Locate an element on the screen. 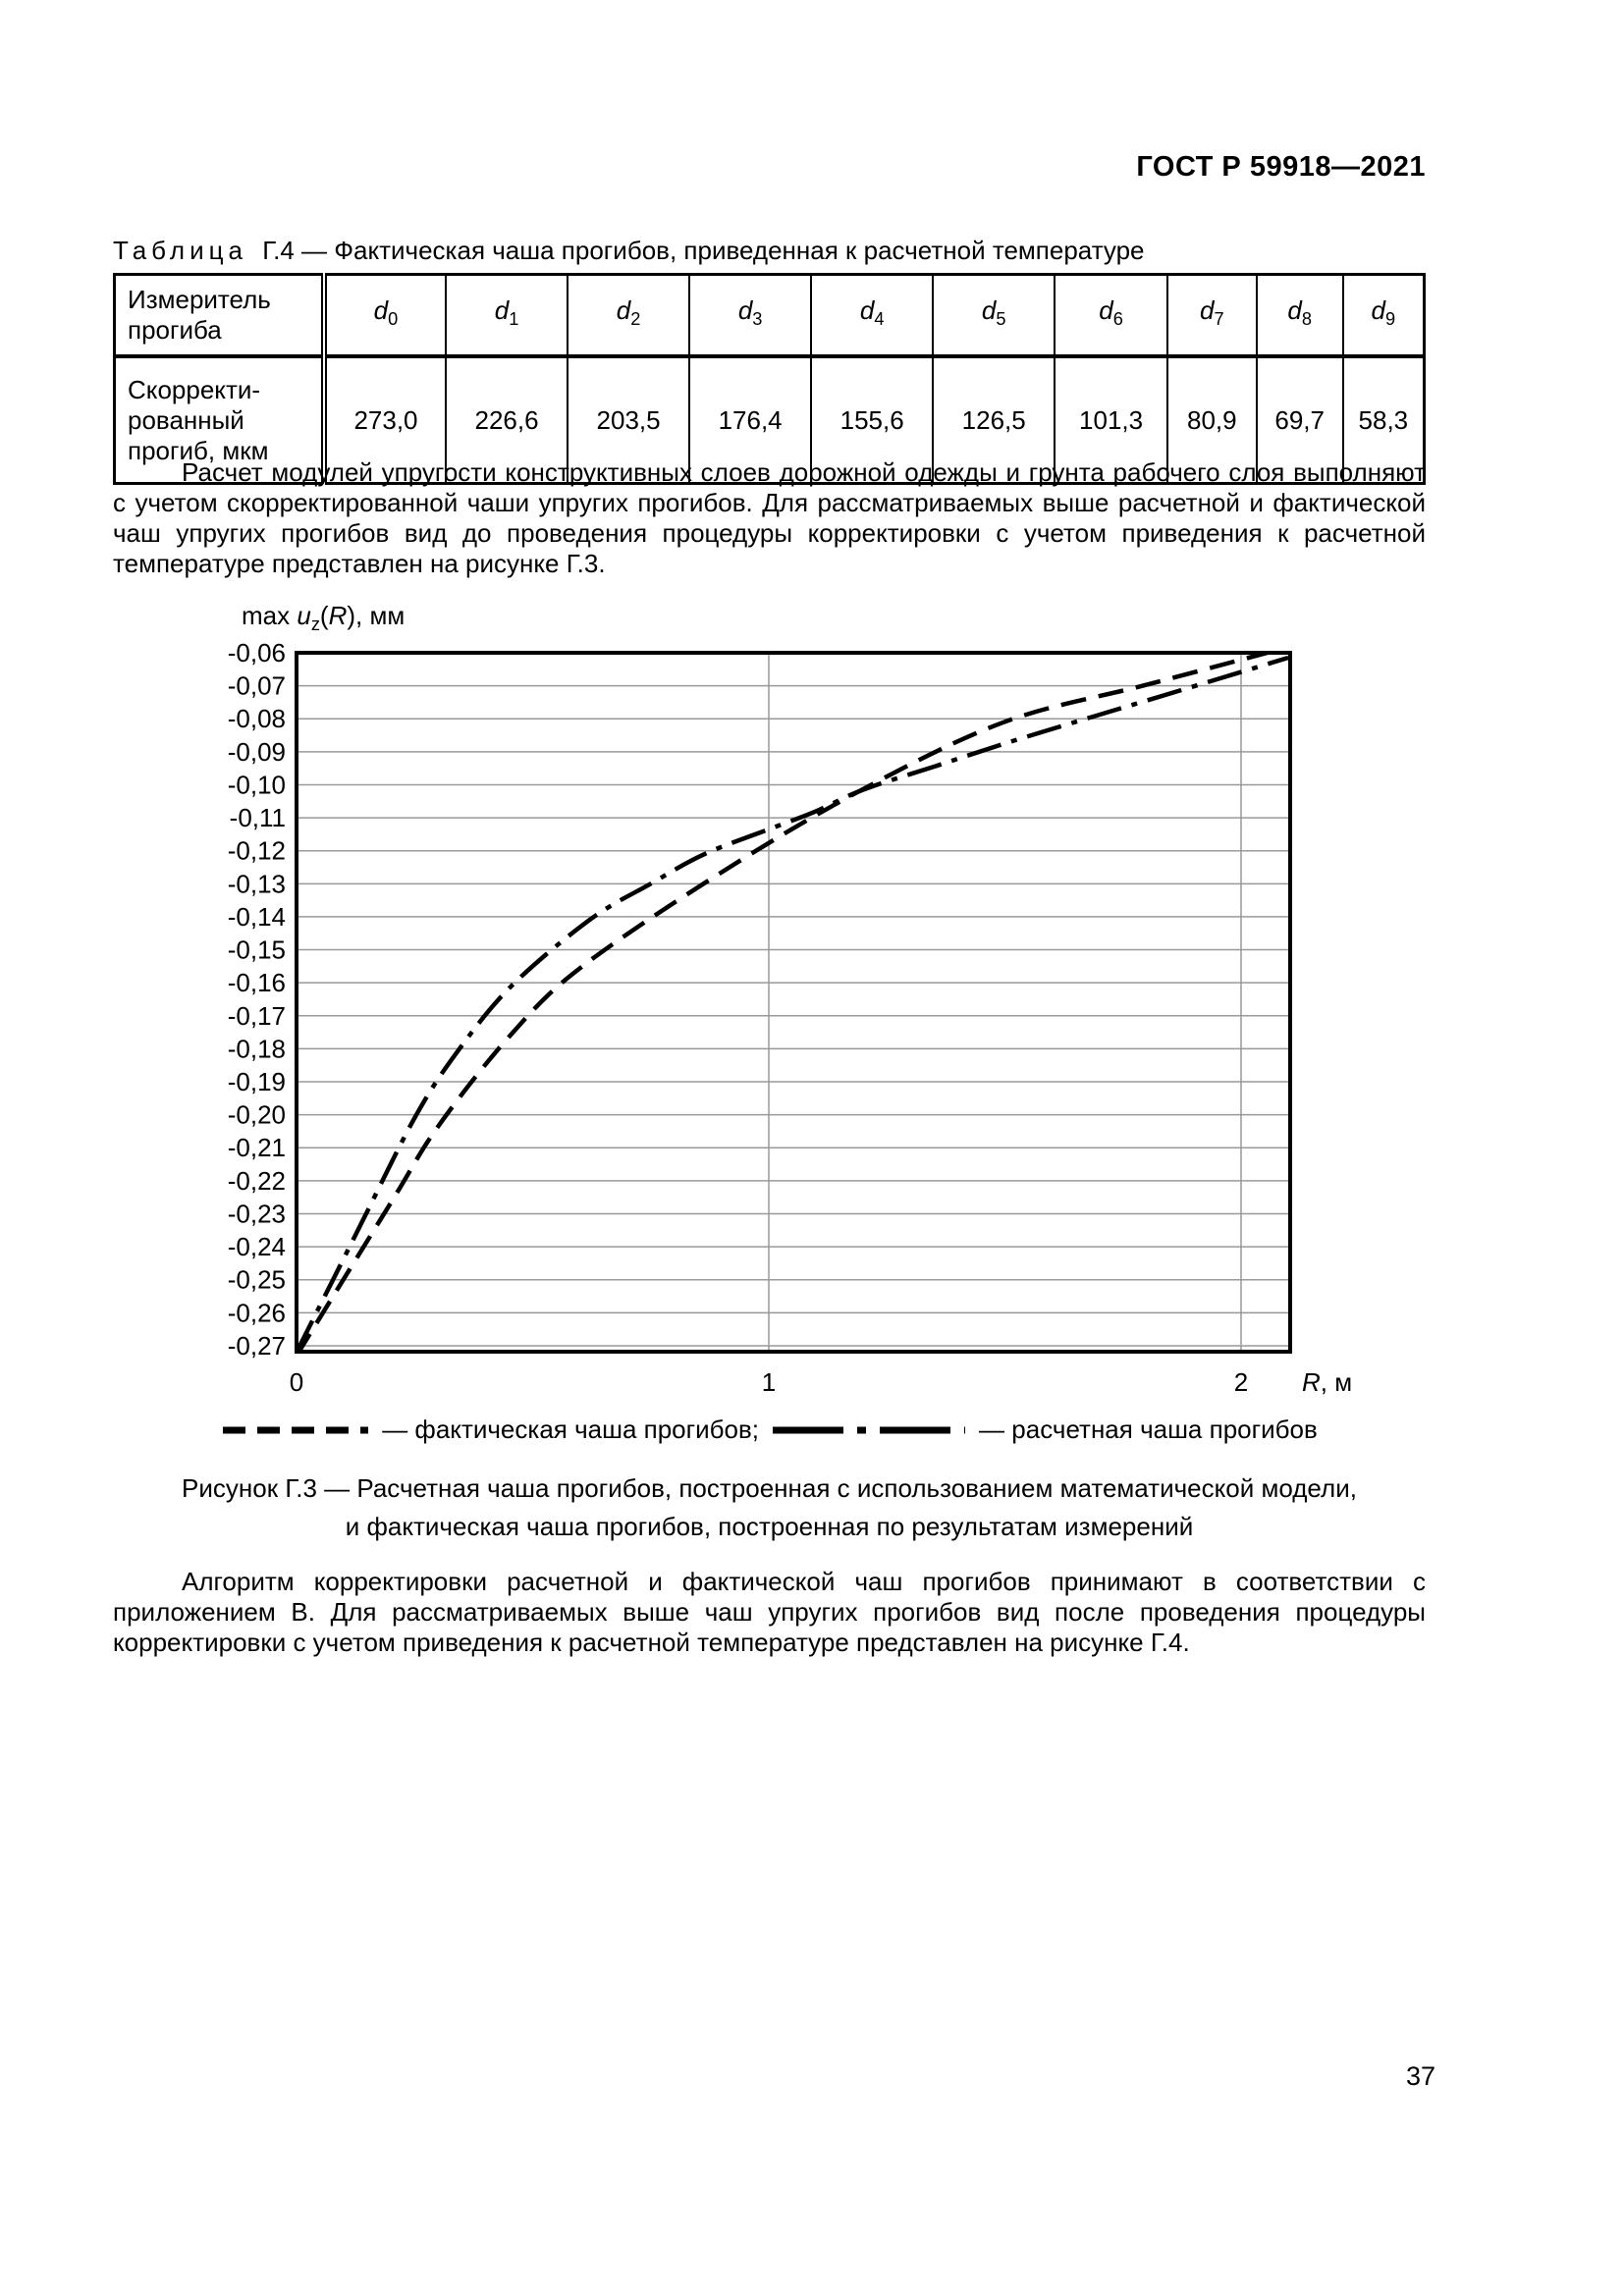 The height and width of the screenshot is (2296, 1624). x-tick-label: 2 is located at coordinates (1241, 1382).